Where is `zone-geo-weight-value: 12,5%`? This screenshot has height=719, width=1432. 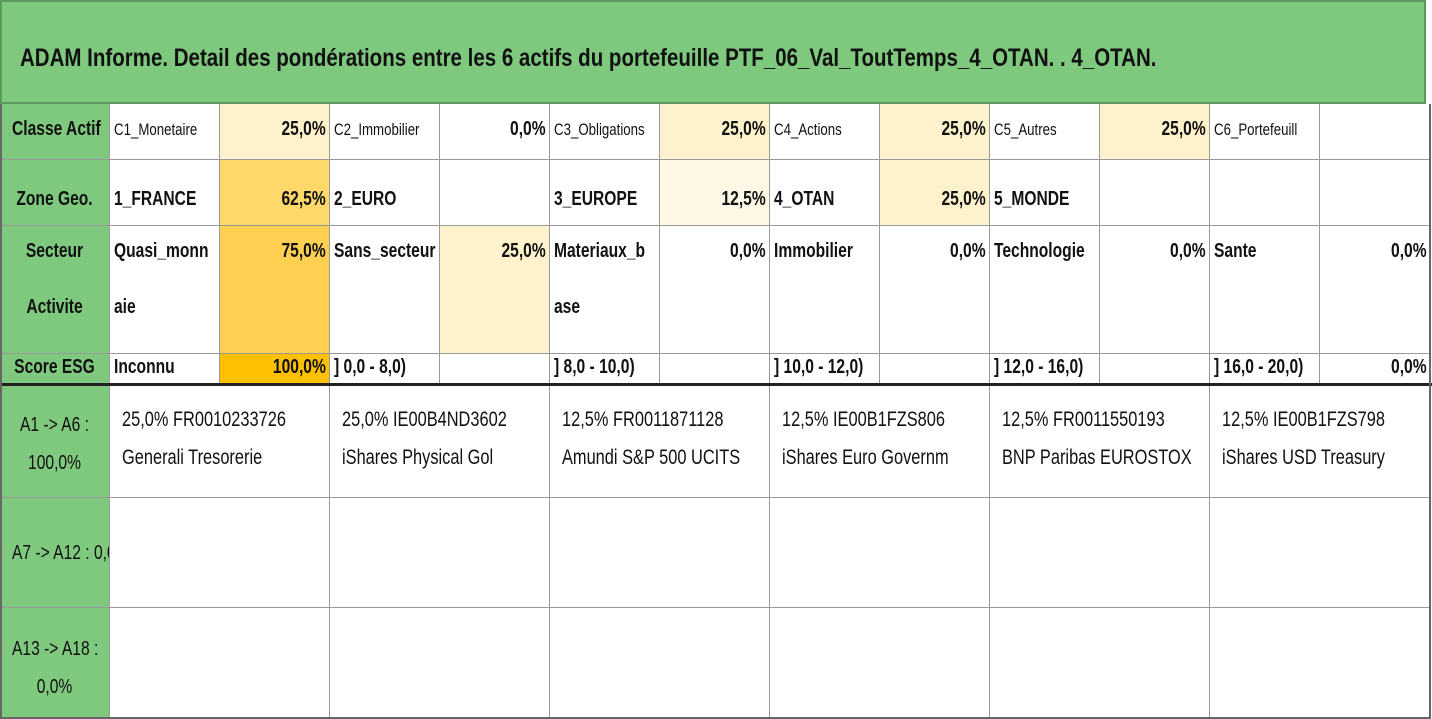 zone-geo-weight-value: 12,5% is located at coordinates (743, 199).